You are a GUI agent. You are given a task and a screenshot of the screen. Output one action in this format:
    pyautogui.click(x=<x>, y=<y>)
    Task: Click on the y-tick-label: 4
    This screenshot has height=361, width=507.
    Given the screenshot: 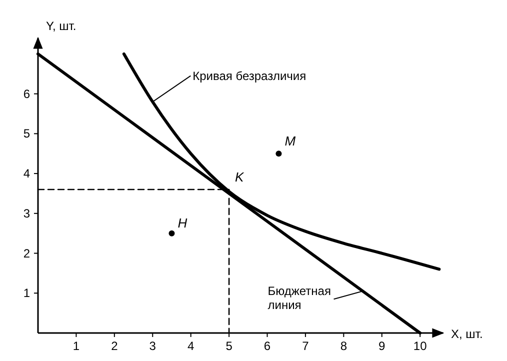 What is the action you would take?
    pyautogui.click(x=26, y=173)
    